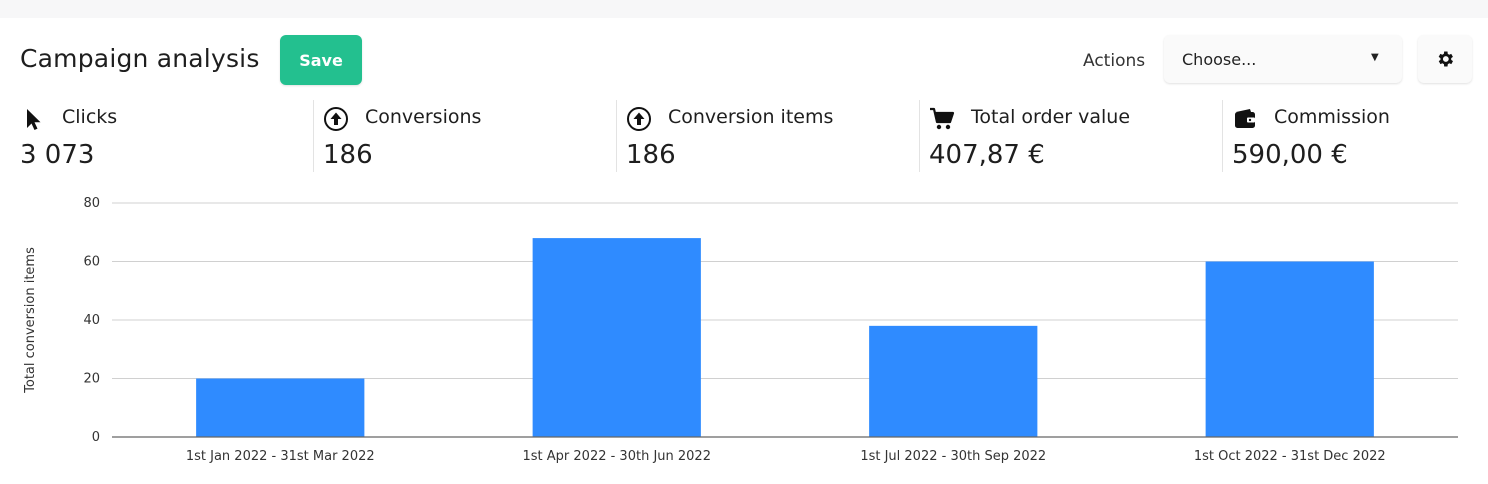  What do you see at coordinates (1290, 155) in the screenshot?
I see `metric-value: 590,00 €` at bounding box center [1290, 155].